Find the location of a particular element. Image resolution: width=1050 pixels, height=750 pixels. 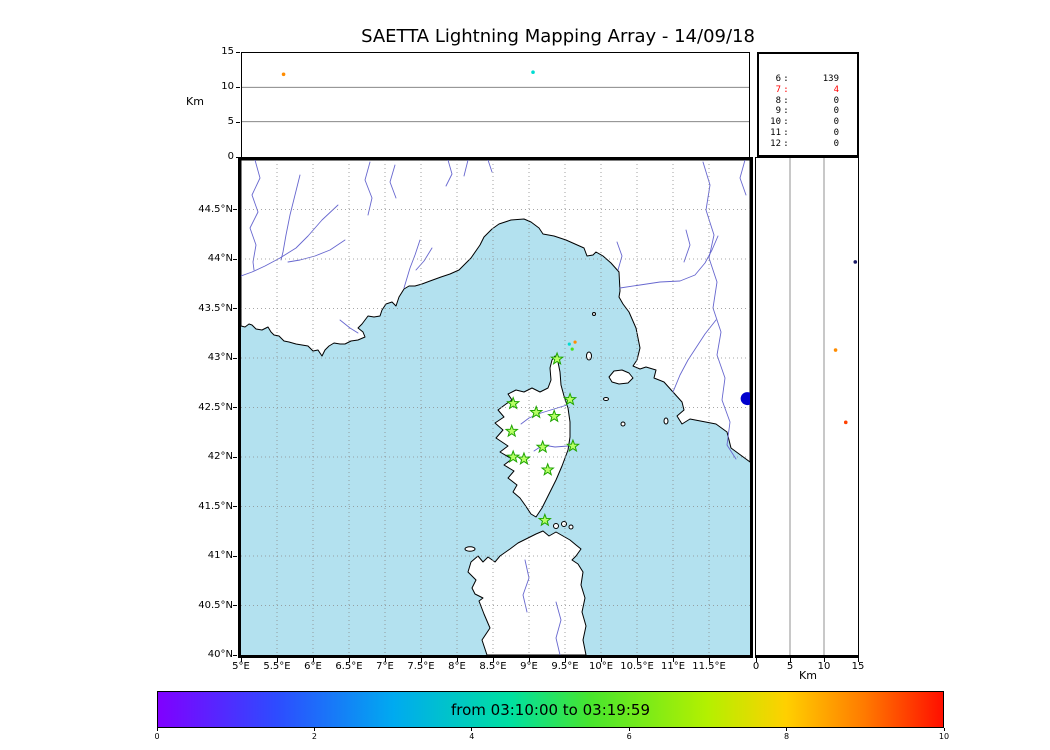

altitude-time-canvas is located at coordinates (495, 96).